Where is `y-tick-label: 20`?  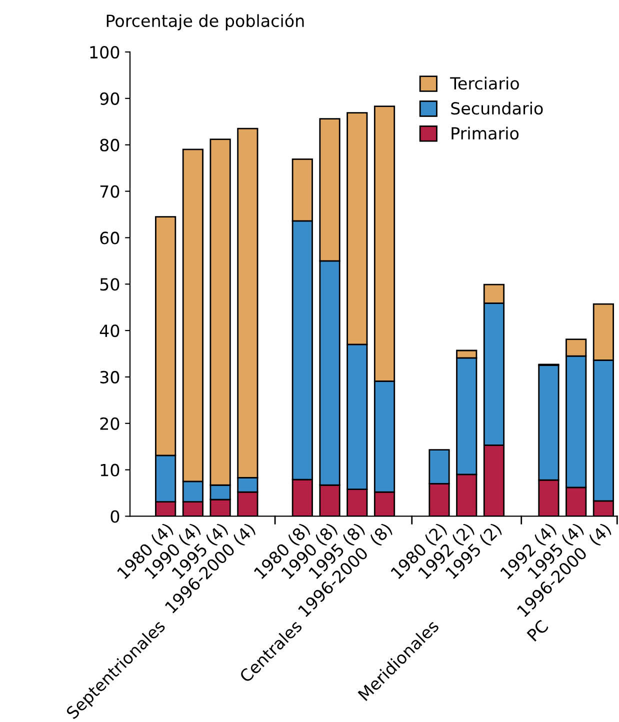
y-tick-label: 20 is located at coordinates (110, 423).